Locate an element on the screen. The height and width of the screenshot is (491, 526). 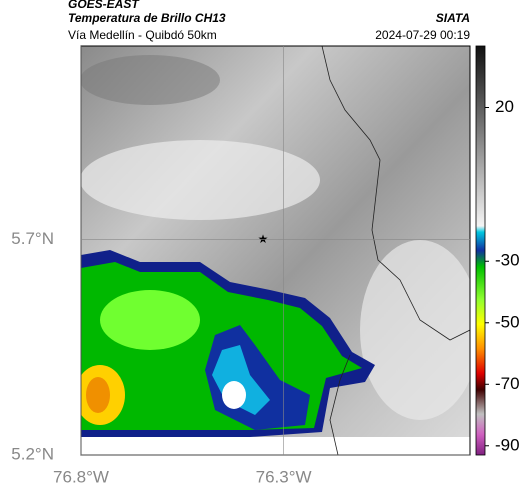
colorbar-tick-label: -70 is located at coordinates (507, 383).